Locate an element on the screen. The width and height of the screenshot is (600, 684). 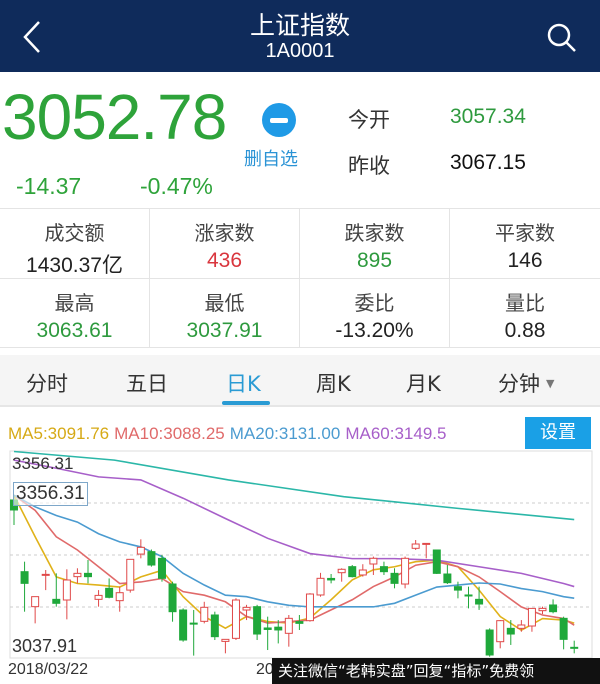
tab-label: 周K is located at coordinates (333, 384).